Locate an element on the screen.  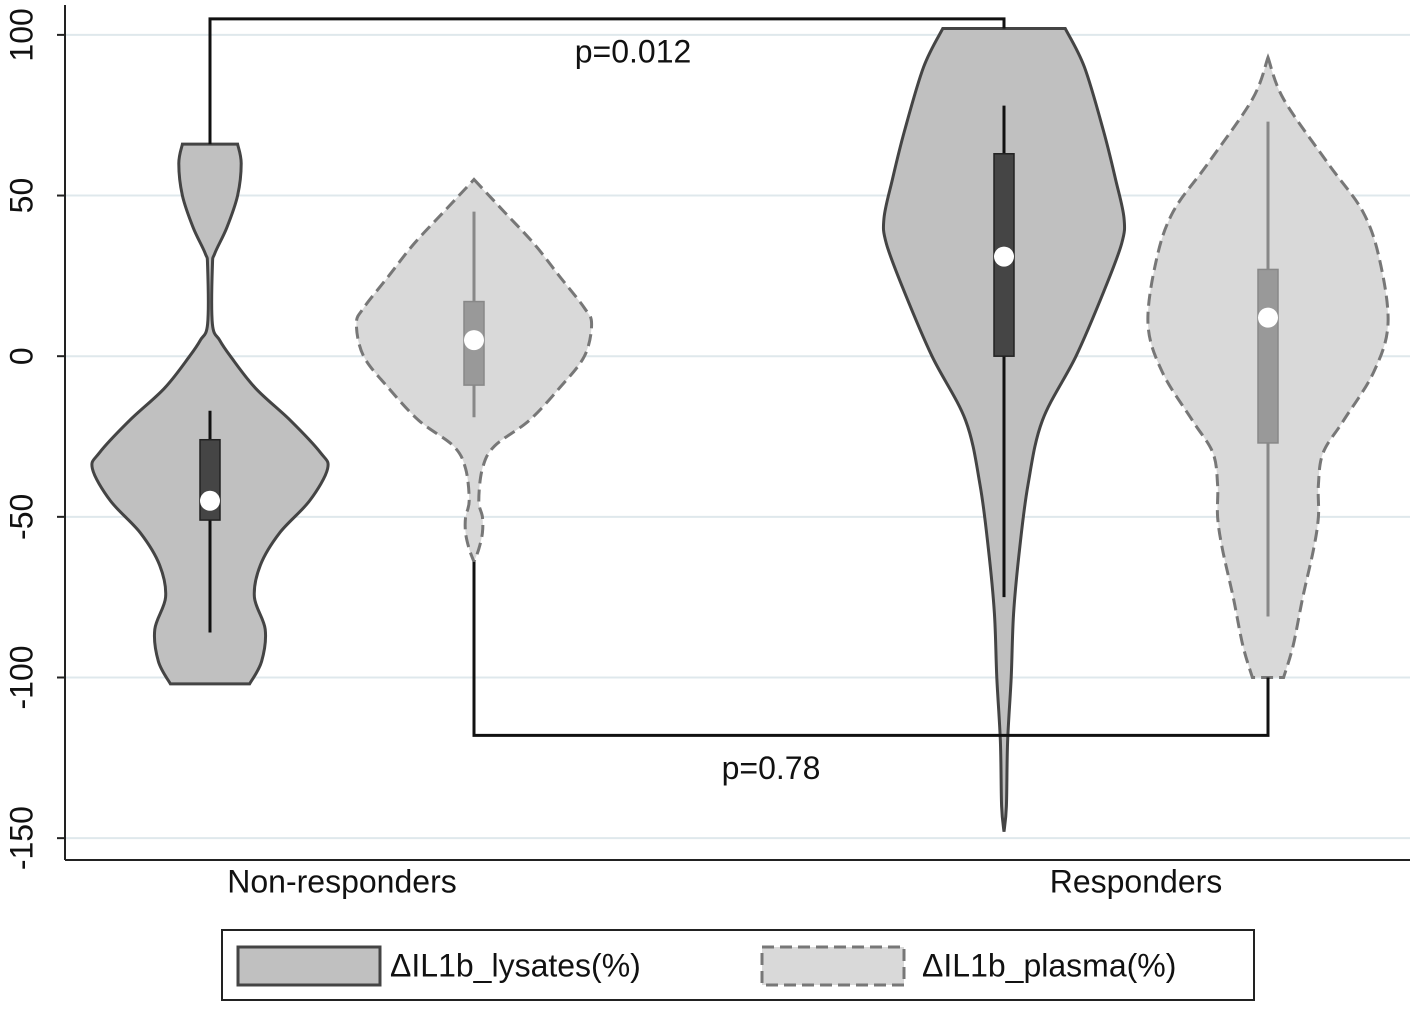
legend-label: ΔIL1b_plasma(%) is located at coordinates (1049, 965).